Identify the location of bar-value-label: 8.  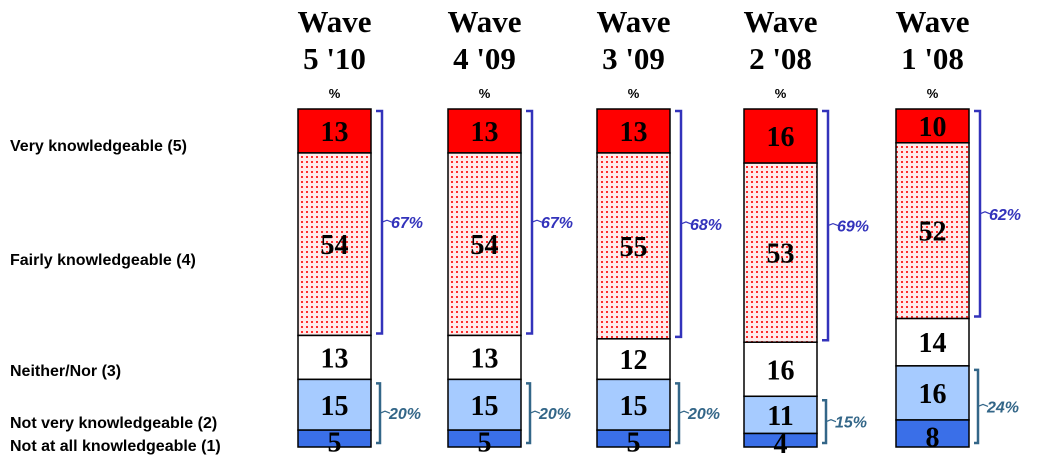
(933, 437).